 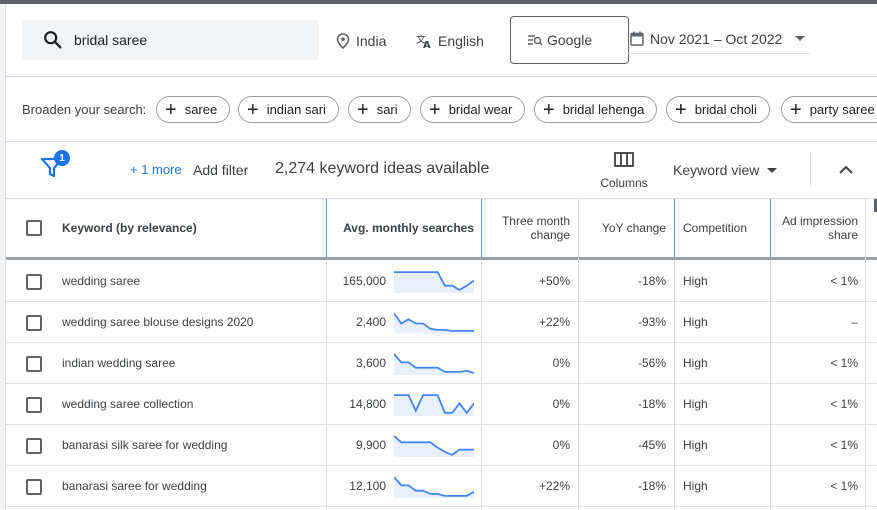 I want to click on broaden-chip-party-saree: + party saree, so click(x=829, y=109).